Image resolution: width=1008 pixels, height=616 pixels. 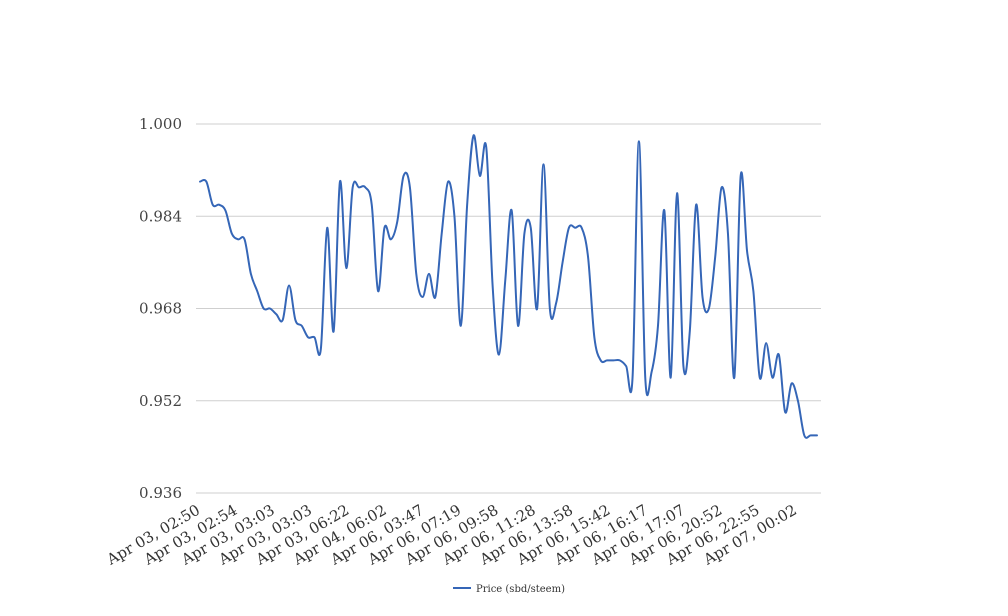 I want to click on legend-label: Price (sbd/steem), so click(x=520, y=589).